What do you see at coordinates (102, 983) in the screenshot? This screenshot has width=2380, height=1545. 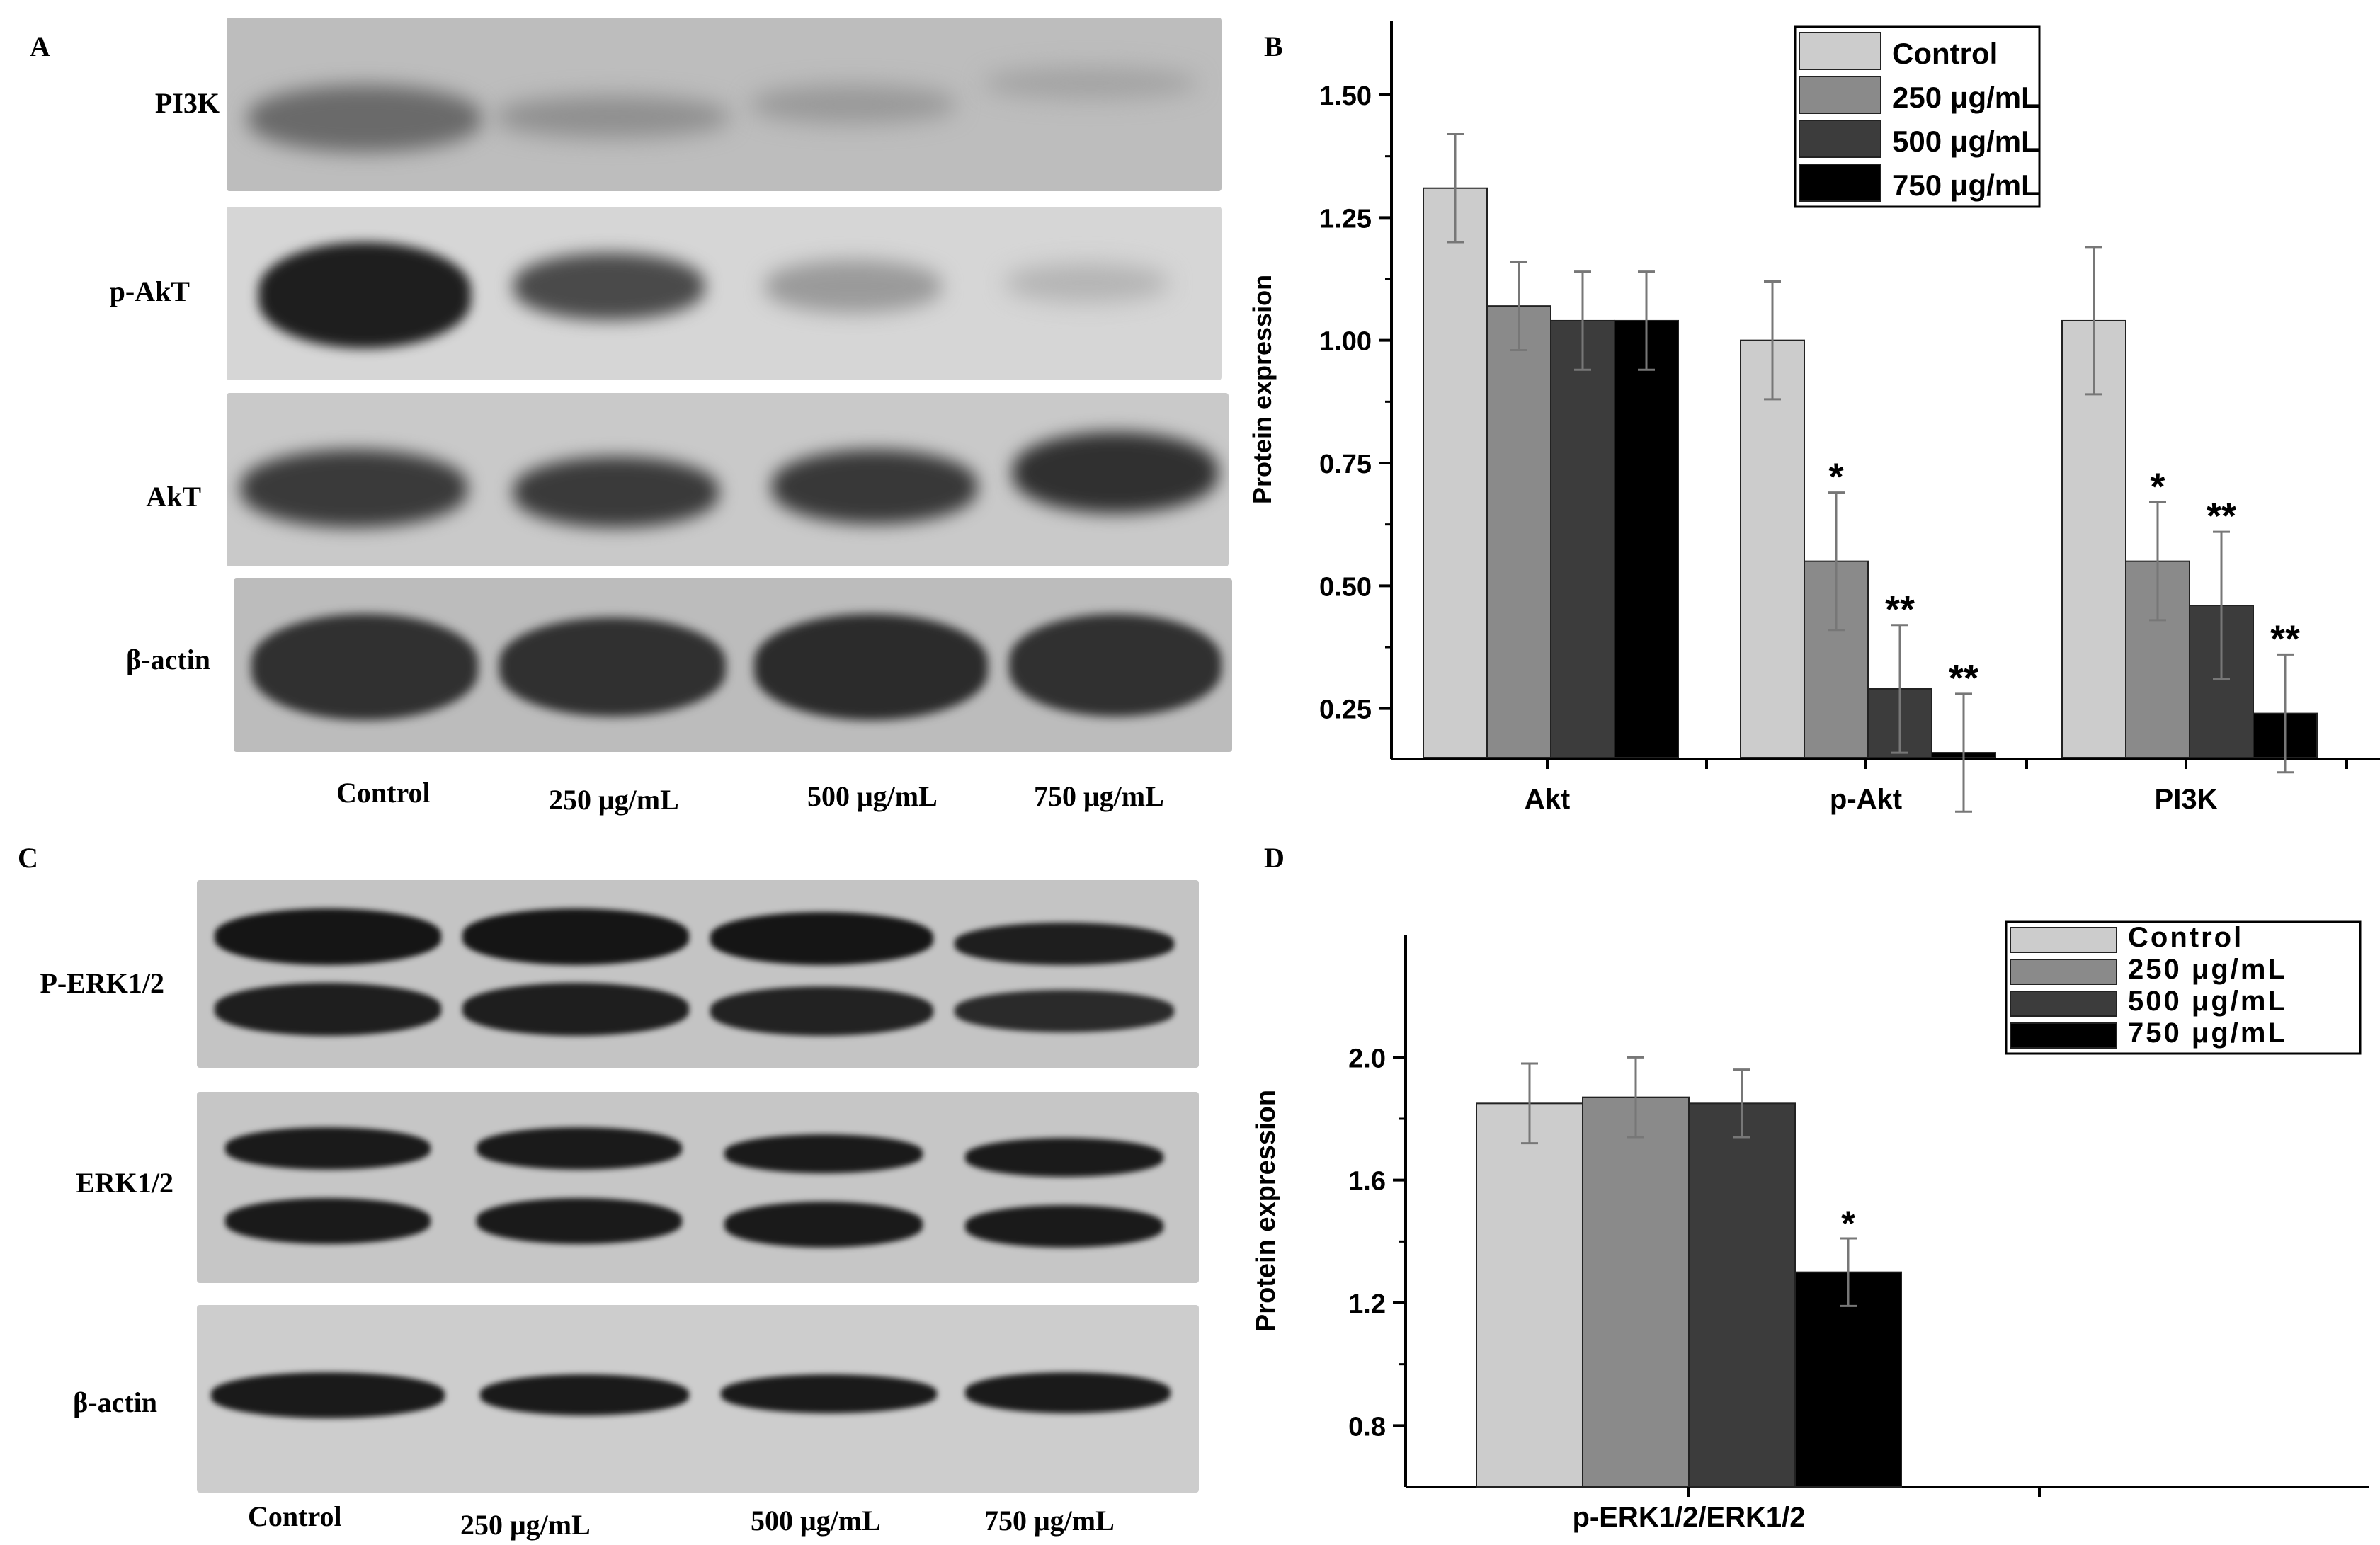 I see `blot-label-p-erk: P-ERK1/2` at bounding box center [102, 983].